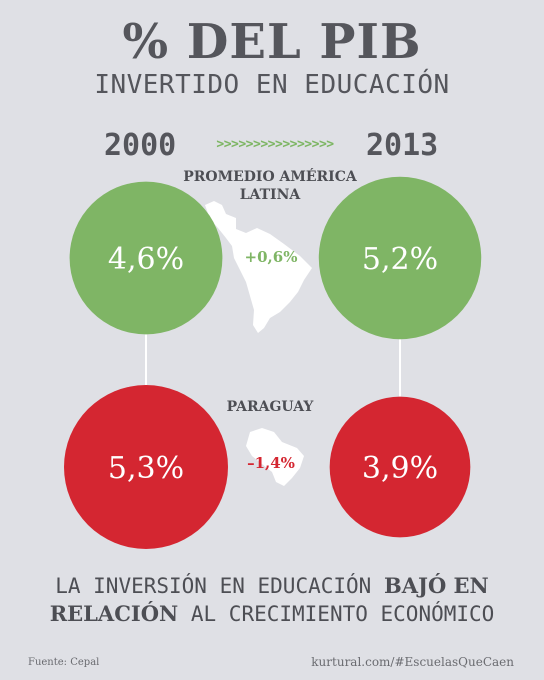  What do you see at coordinates (275, 144) in the screenshot?
I see `timeline-arrows: >>>>>>>>>>>>>>>>` at bounding box center [275, 144].